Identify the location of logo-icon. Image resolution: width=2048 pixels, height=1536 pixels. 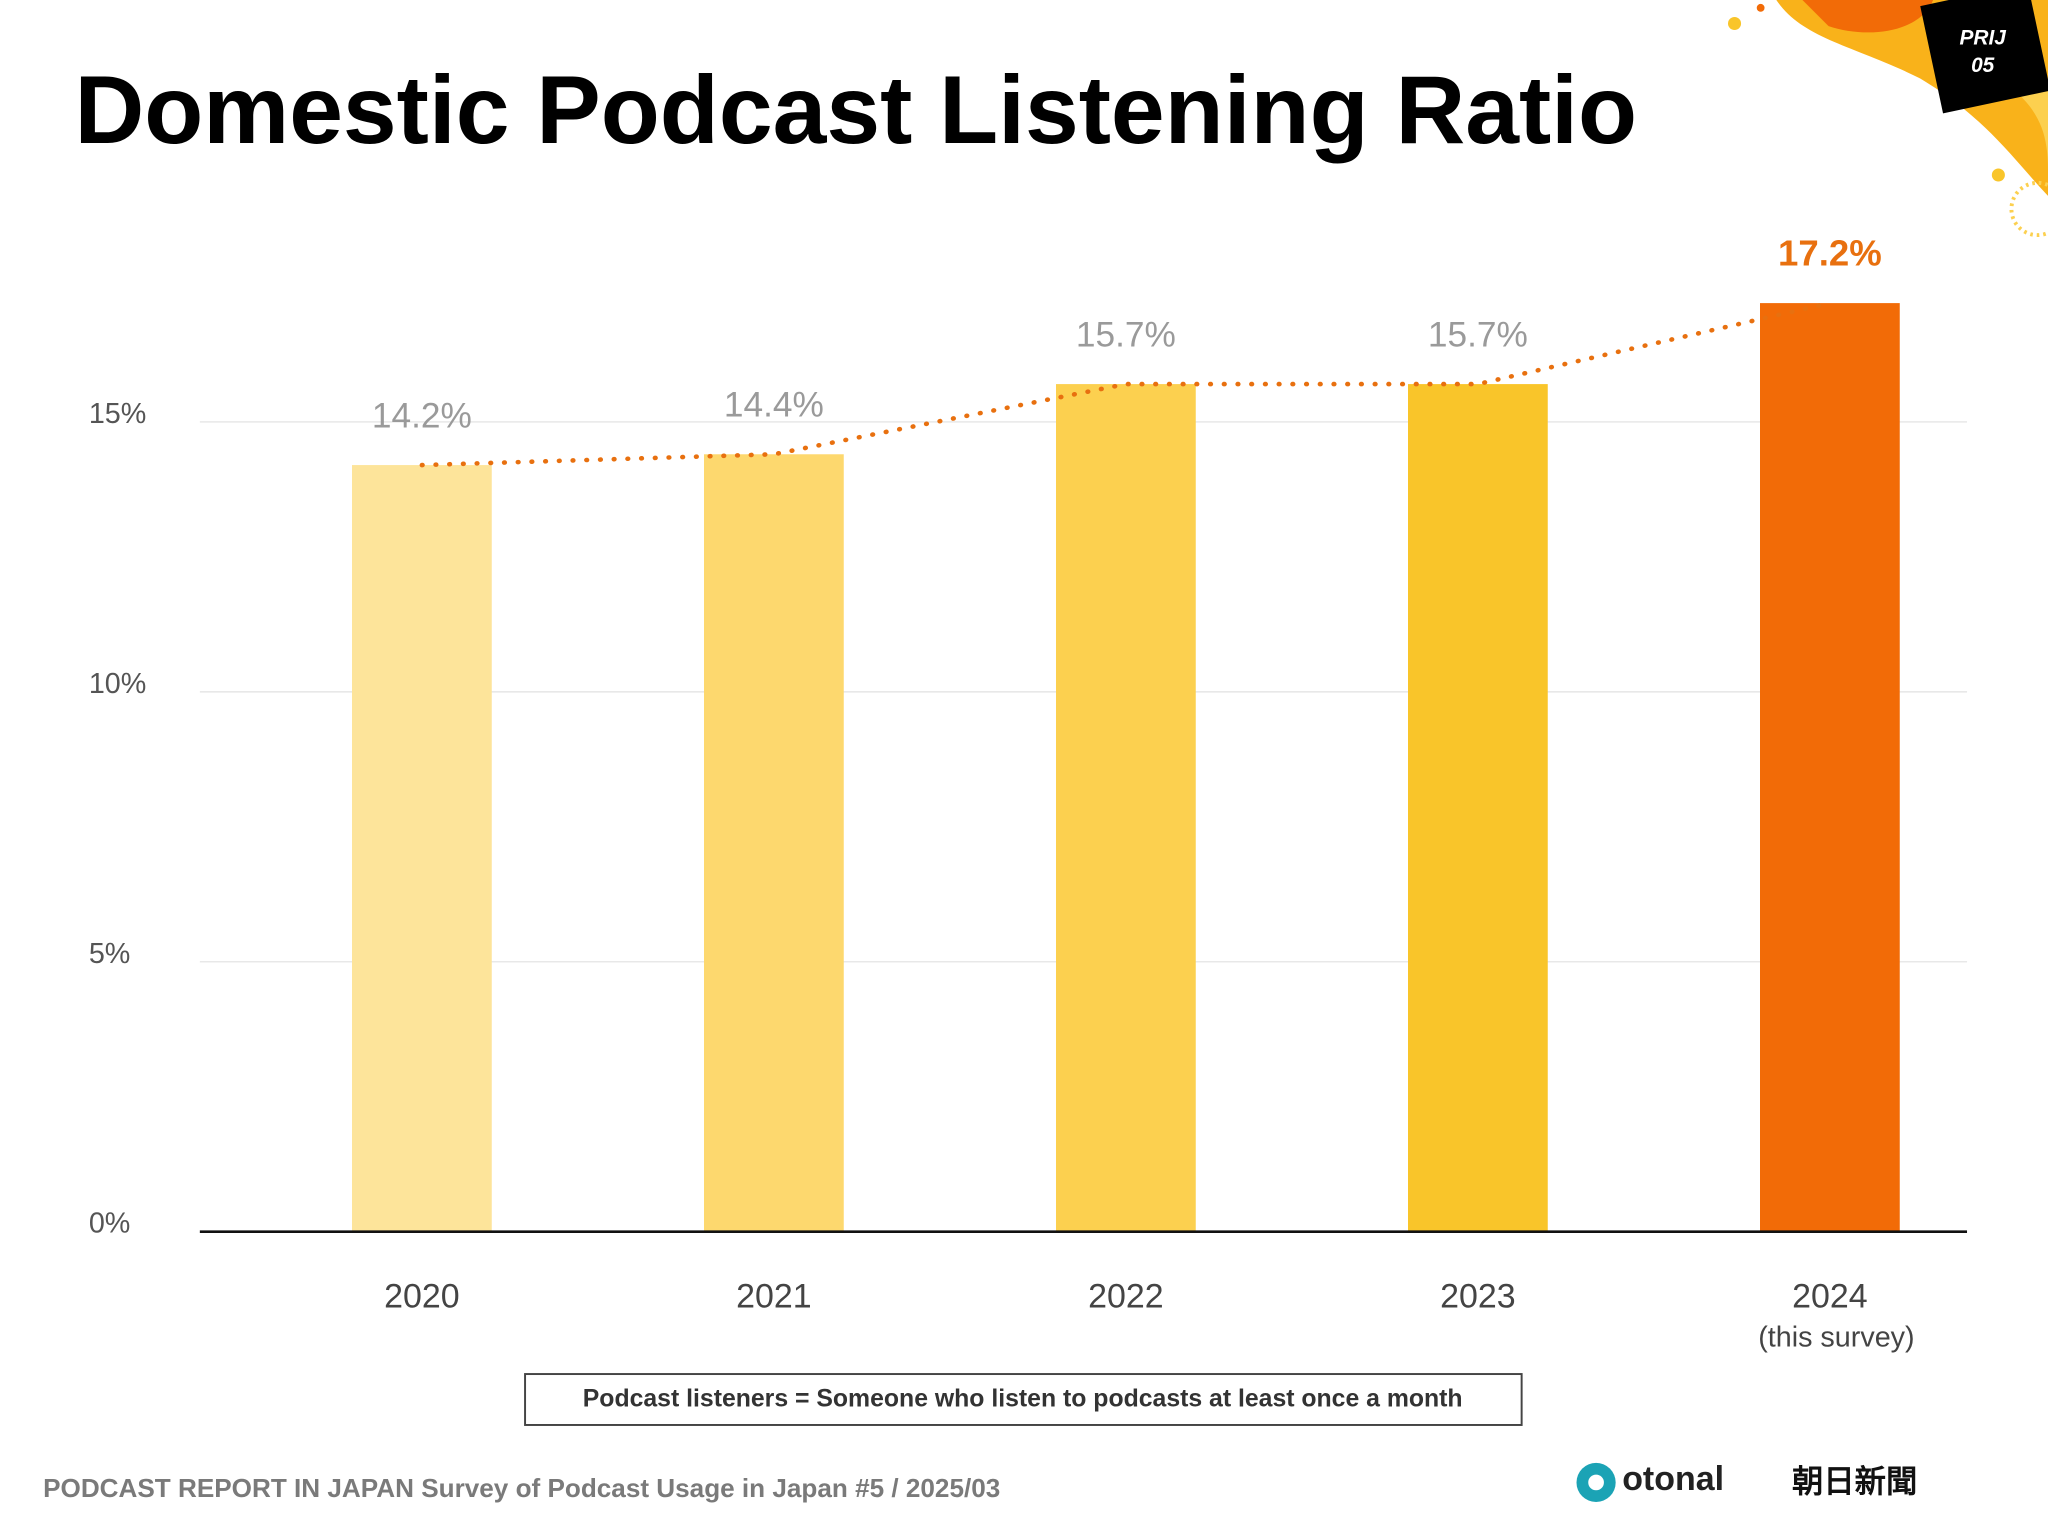
(1596, 1482).